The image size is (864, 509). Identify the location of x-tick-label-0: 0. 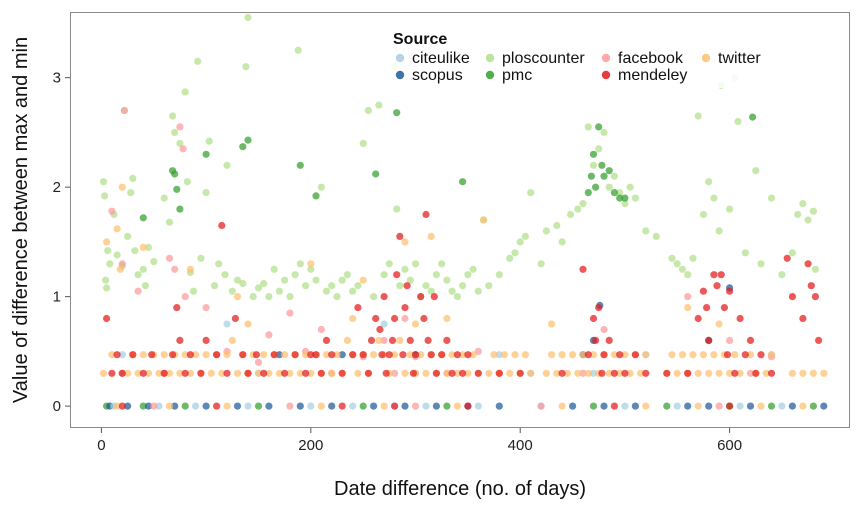
(101, 445).